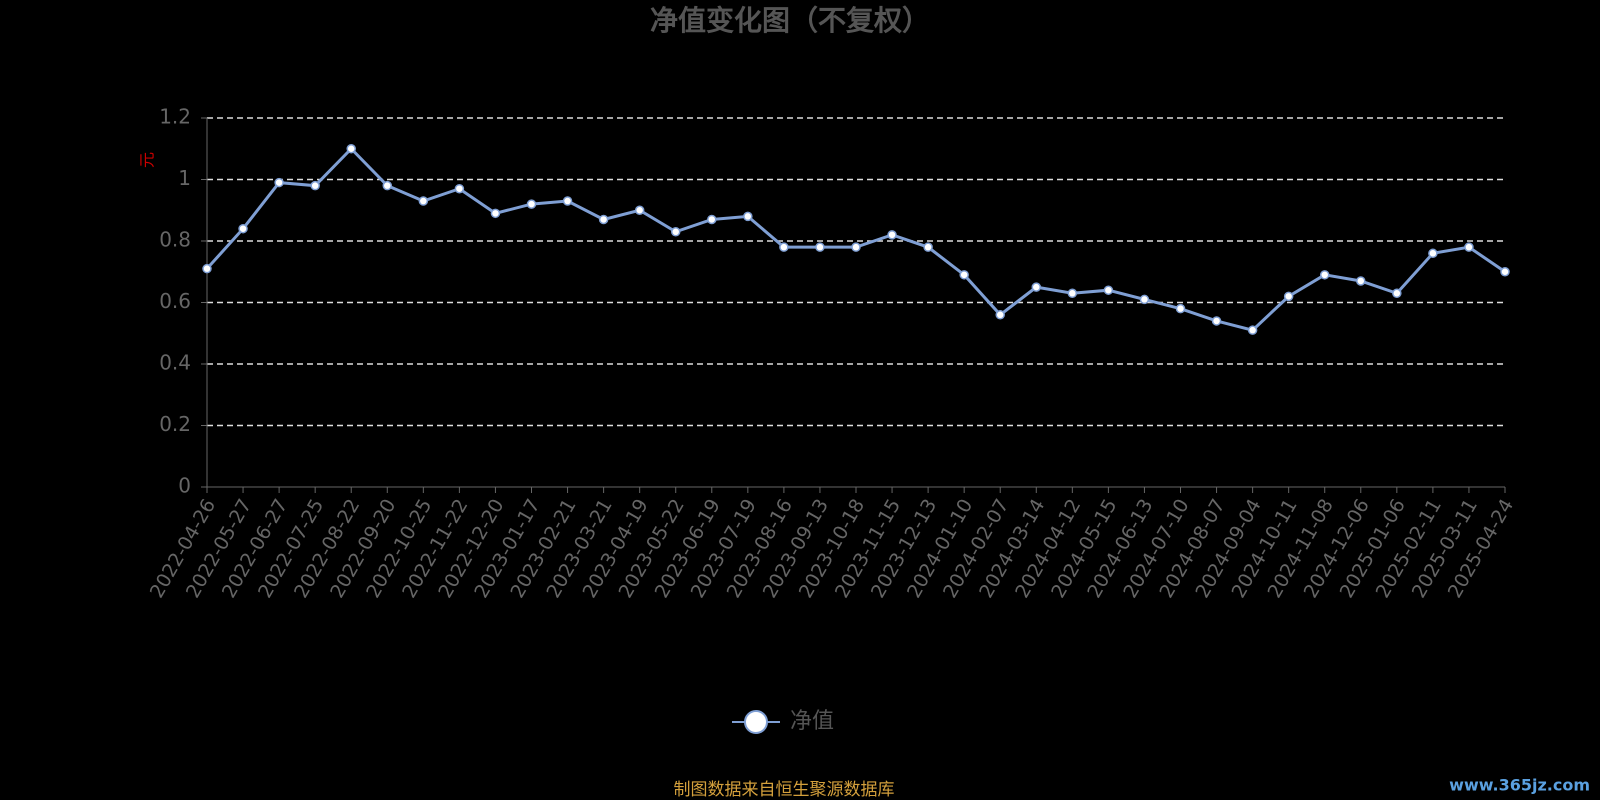 The image size is (1600, 800). What do you see at coordinates (175, 117) in the screenshot?
I see `y-tick-label: 1.2` at bounding box center [175, 117].